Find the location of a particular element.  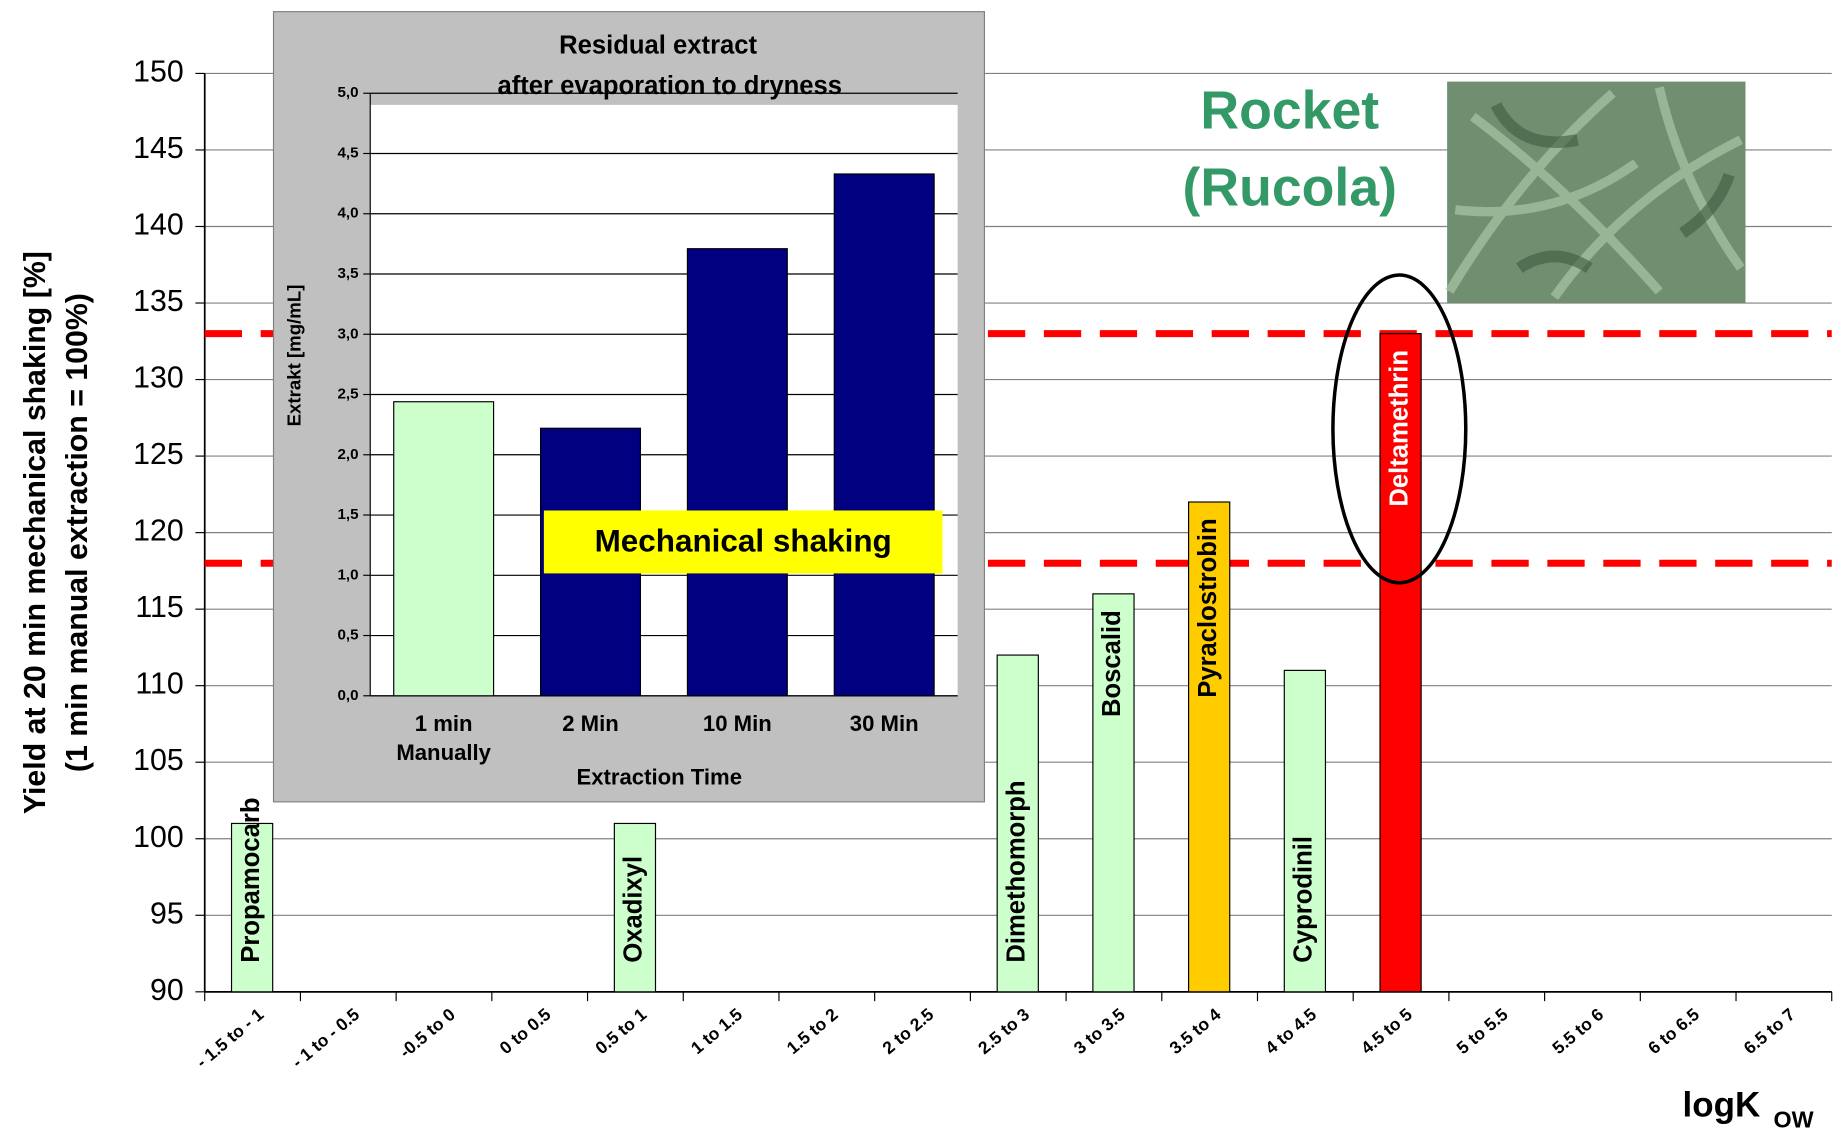

annotation: (Rucola) is located at coordinates (1290, 187).